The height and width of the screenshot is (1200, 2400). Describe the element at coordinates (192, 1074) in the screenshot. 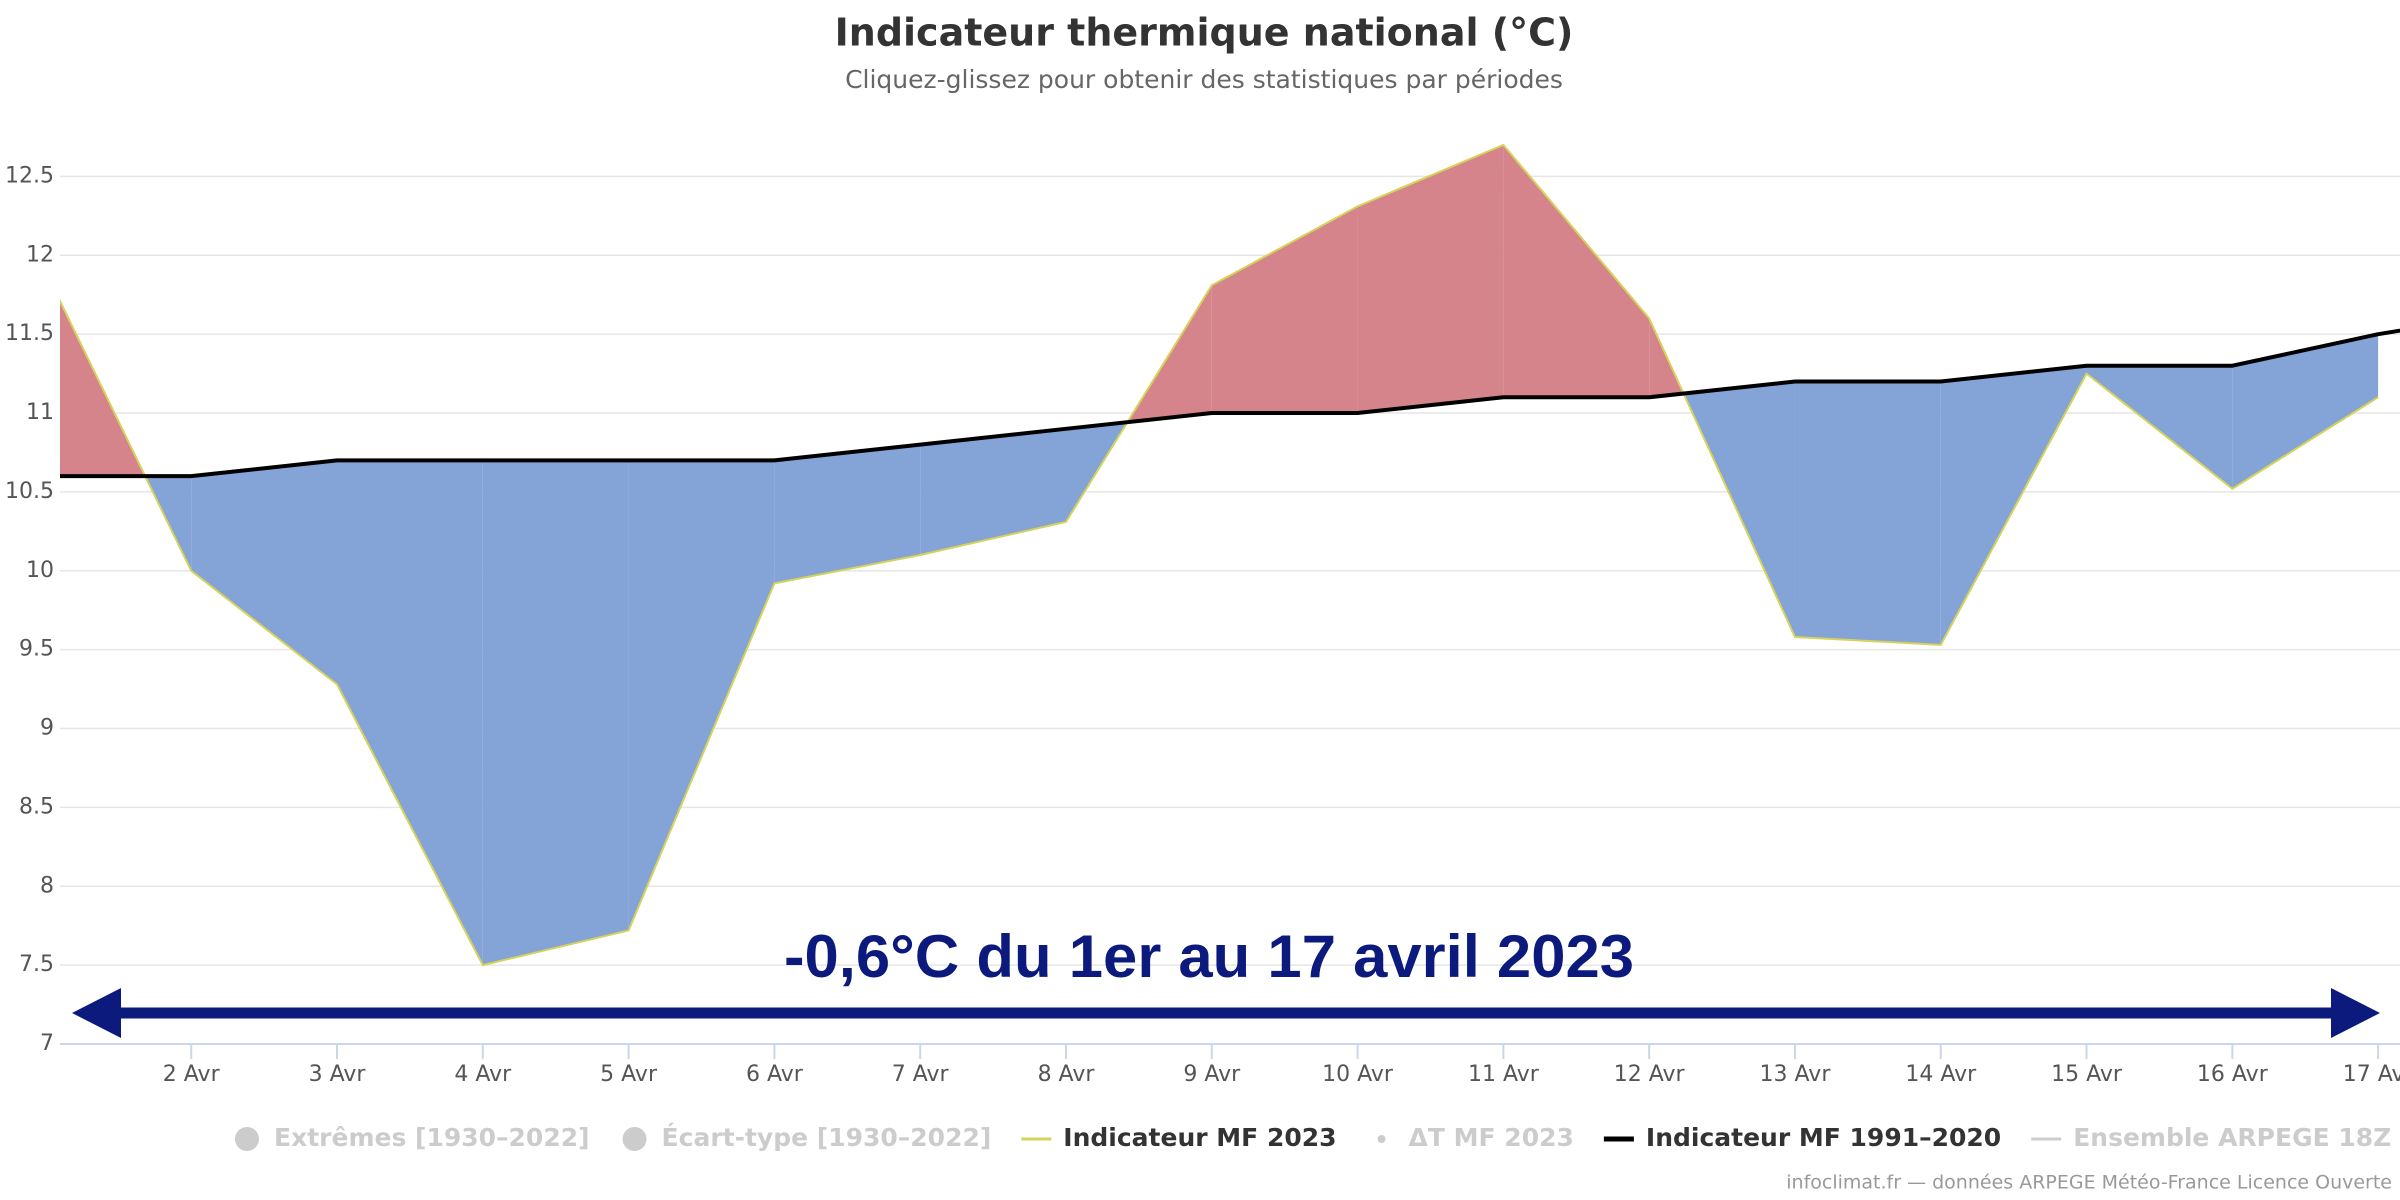

I see `x-tick-label: 2 Avr` at that location.